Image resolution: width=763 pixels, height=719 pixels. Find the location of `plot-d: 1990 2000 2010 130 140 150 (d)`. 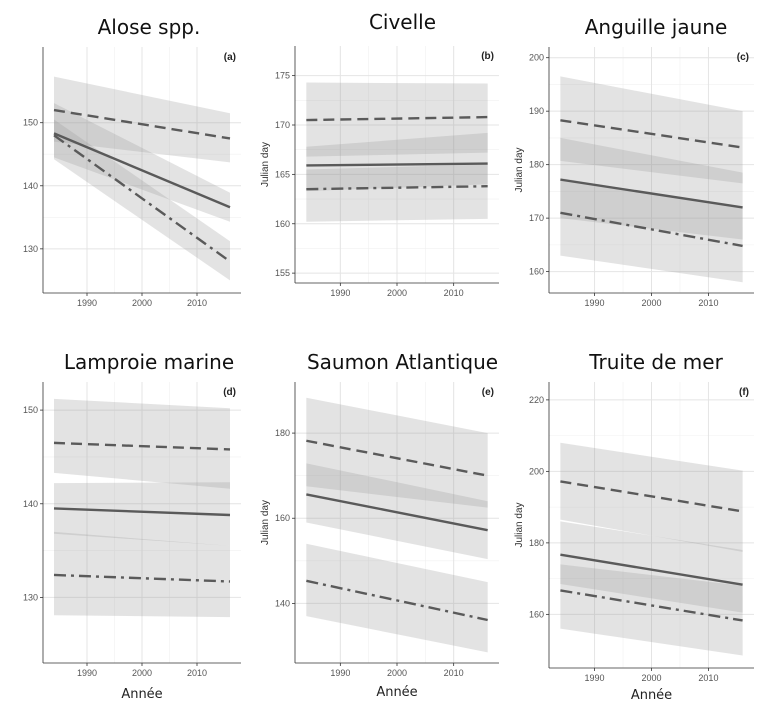

plot-d: 1990 2000 2010 130 140 150 (d) is located at coordinates (132, 530).